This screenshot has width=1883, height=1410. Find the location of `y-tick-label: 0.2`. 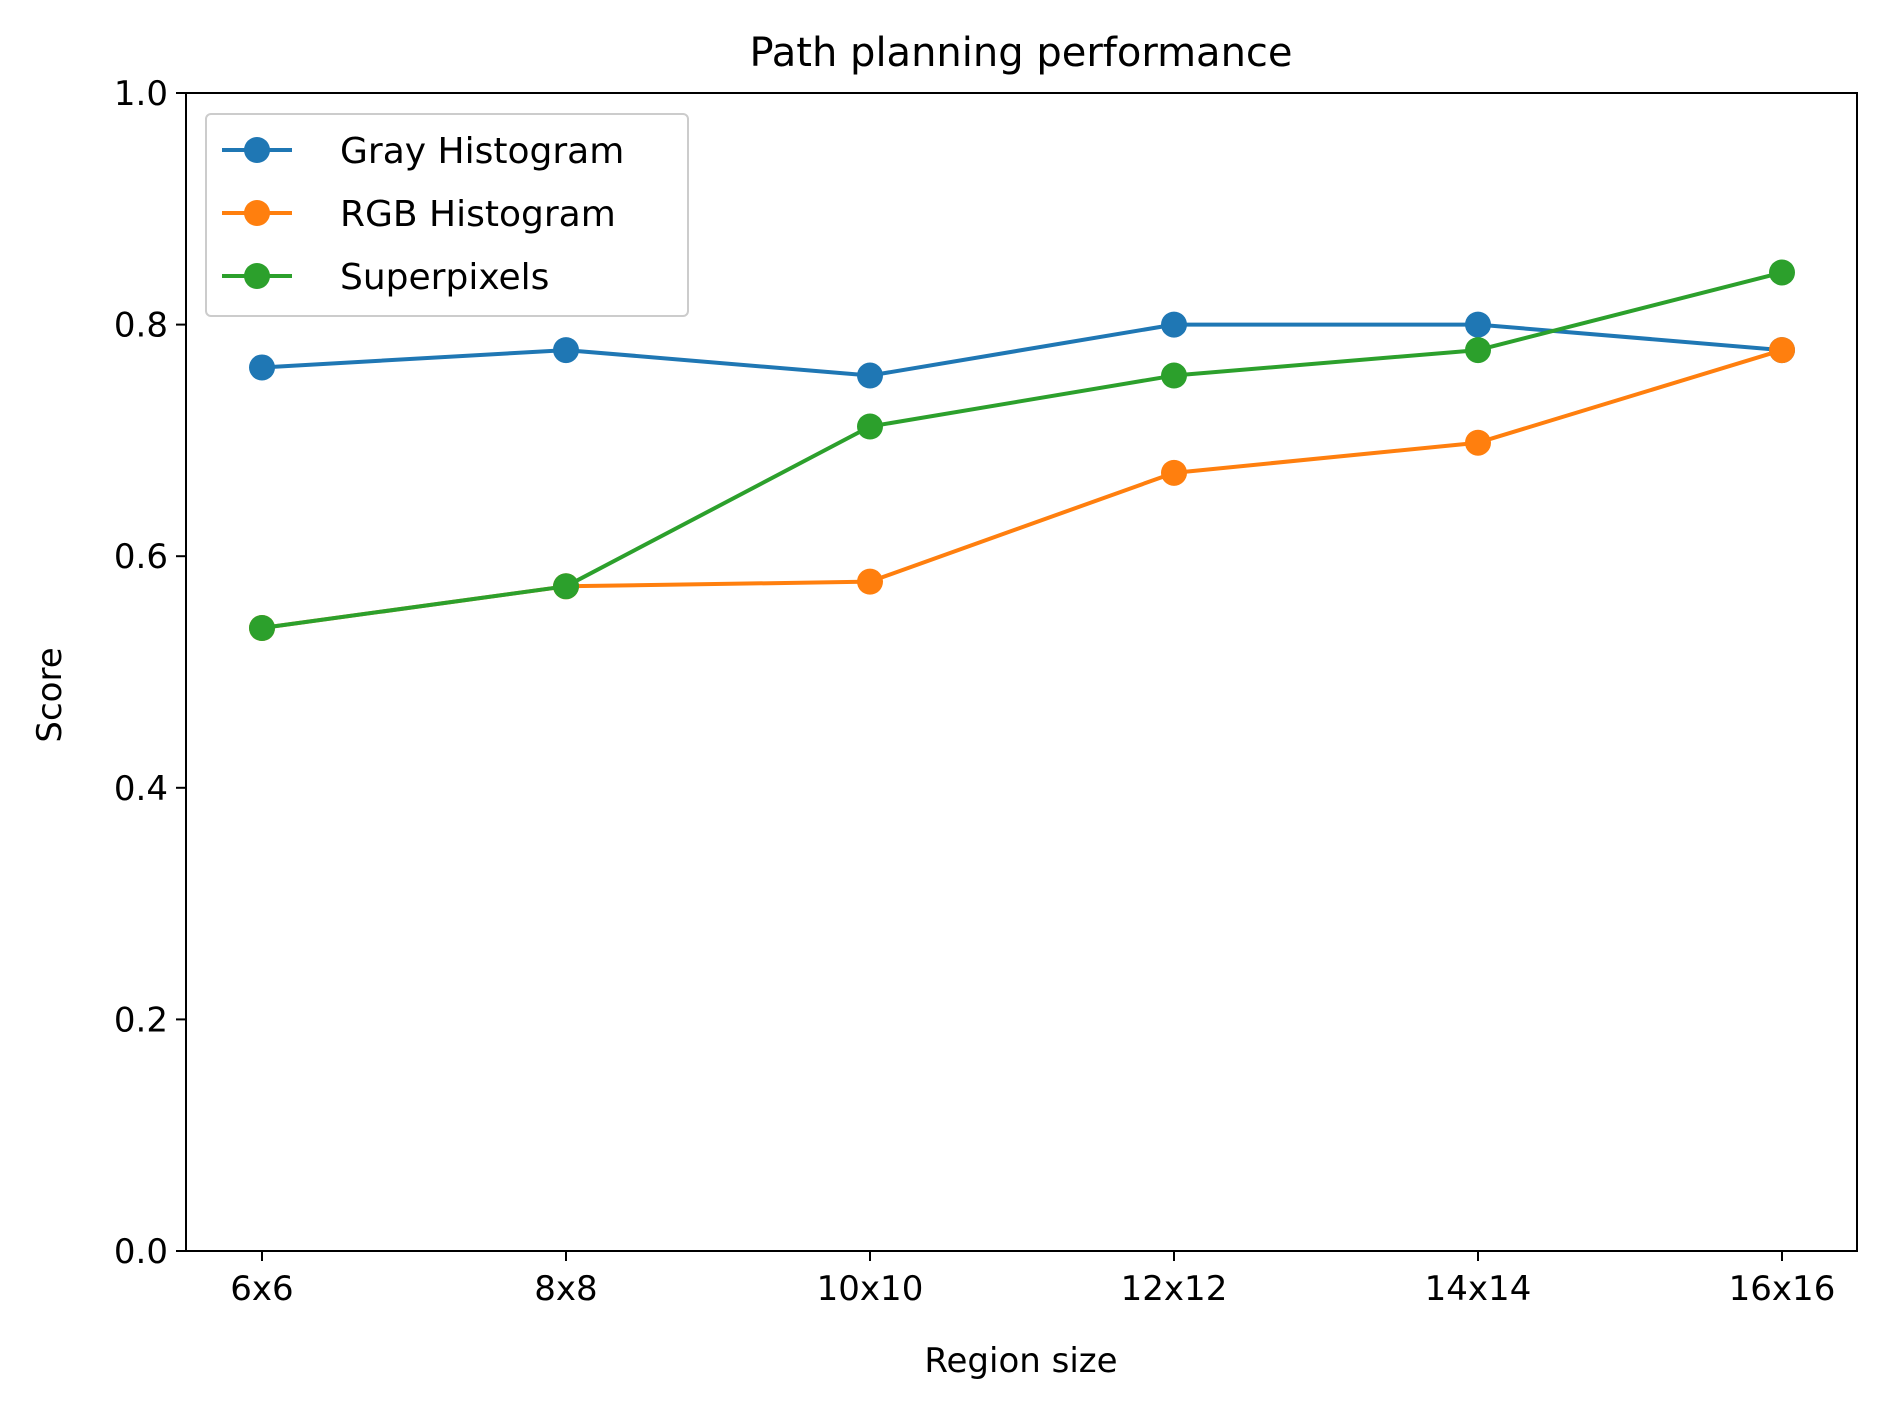

y-tick-label: 0.2 is located at coordinates (141, 1020).